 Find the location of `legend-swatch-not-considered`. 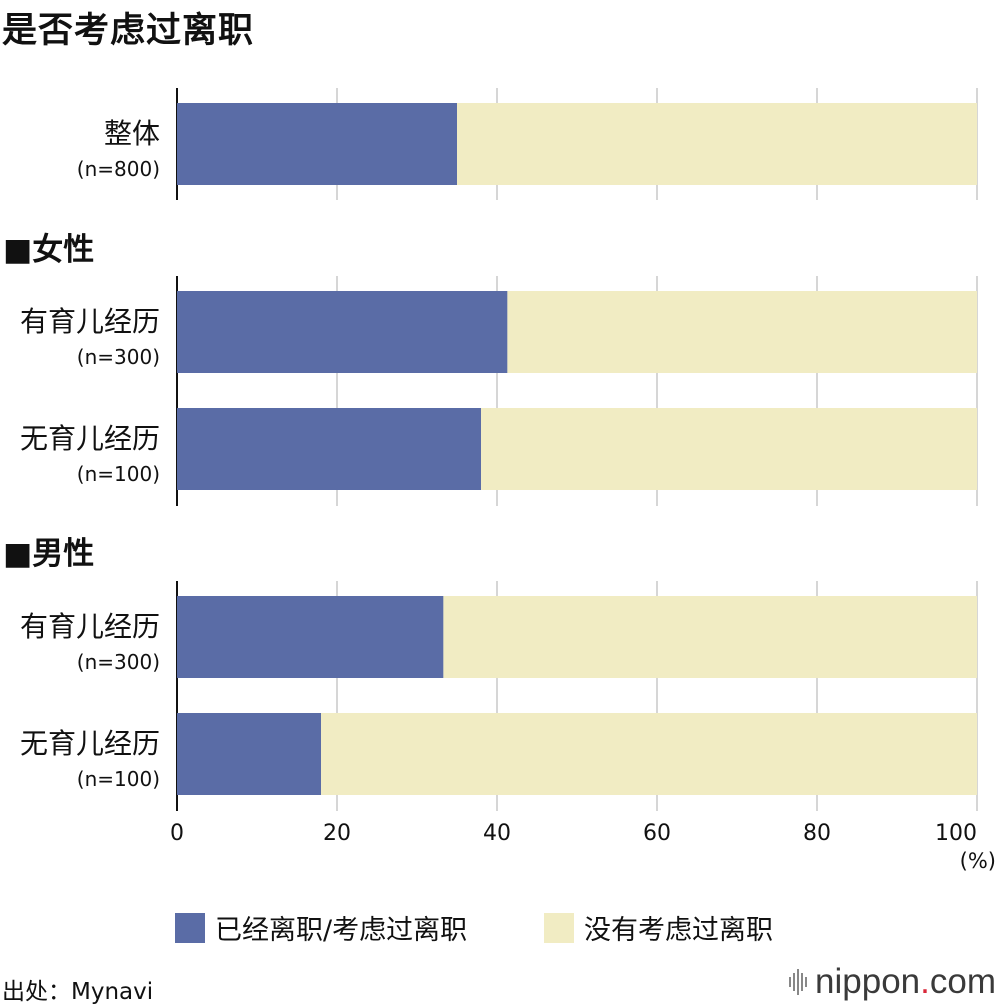

legend-swatch-not-considered is located at coordinates (559, 927).